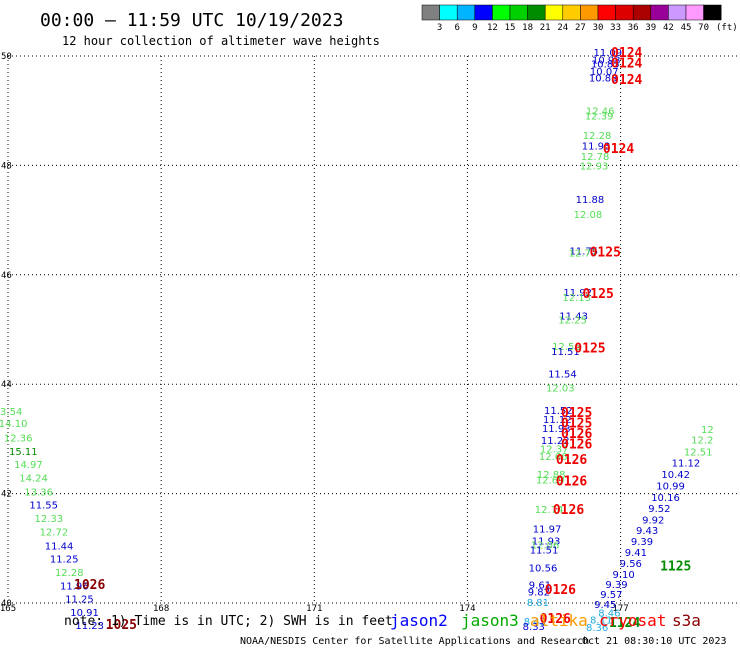 The width and height of the screenshot is (740, 650). What do you see at coordinates (615, 28) in the screenshot?
I see `colorbar-label: 33` at bounding box center [615, 28].